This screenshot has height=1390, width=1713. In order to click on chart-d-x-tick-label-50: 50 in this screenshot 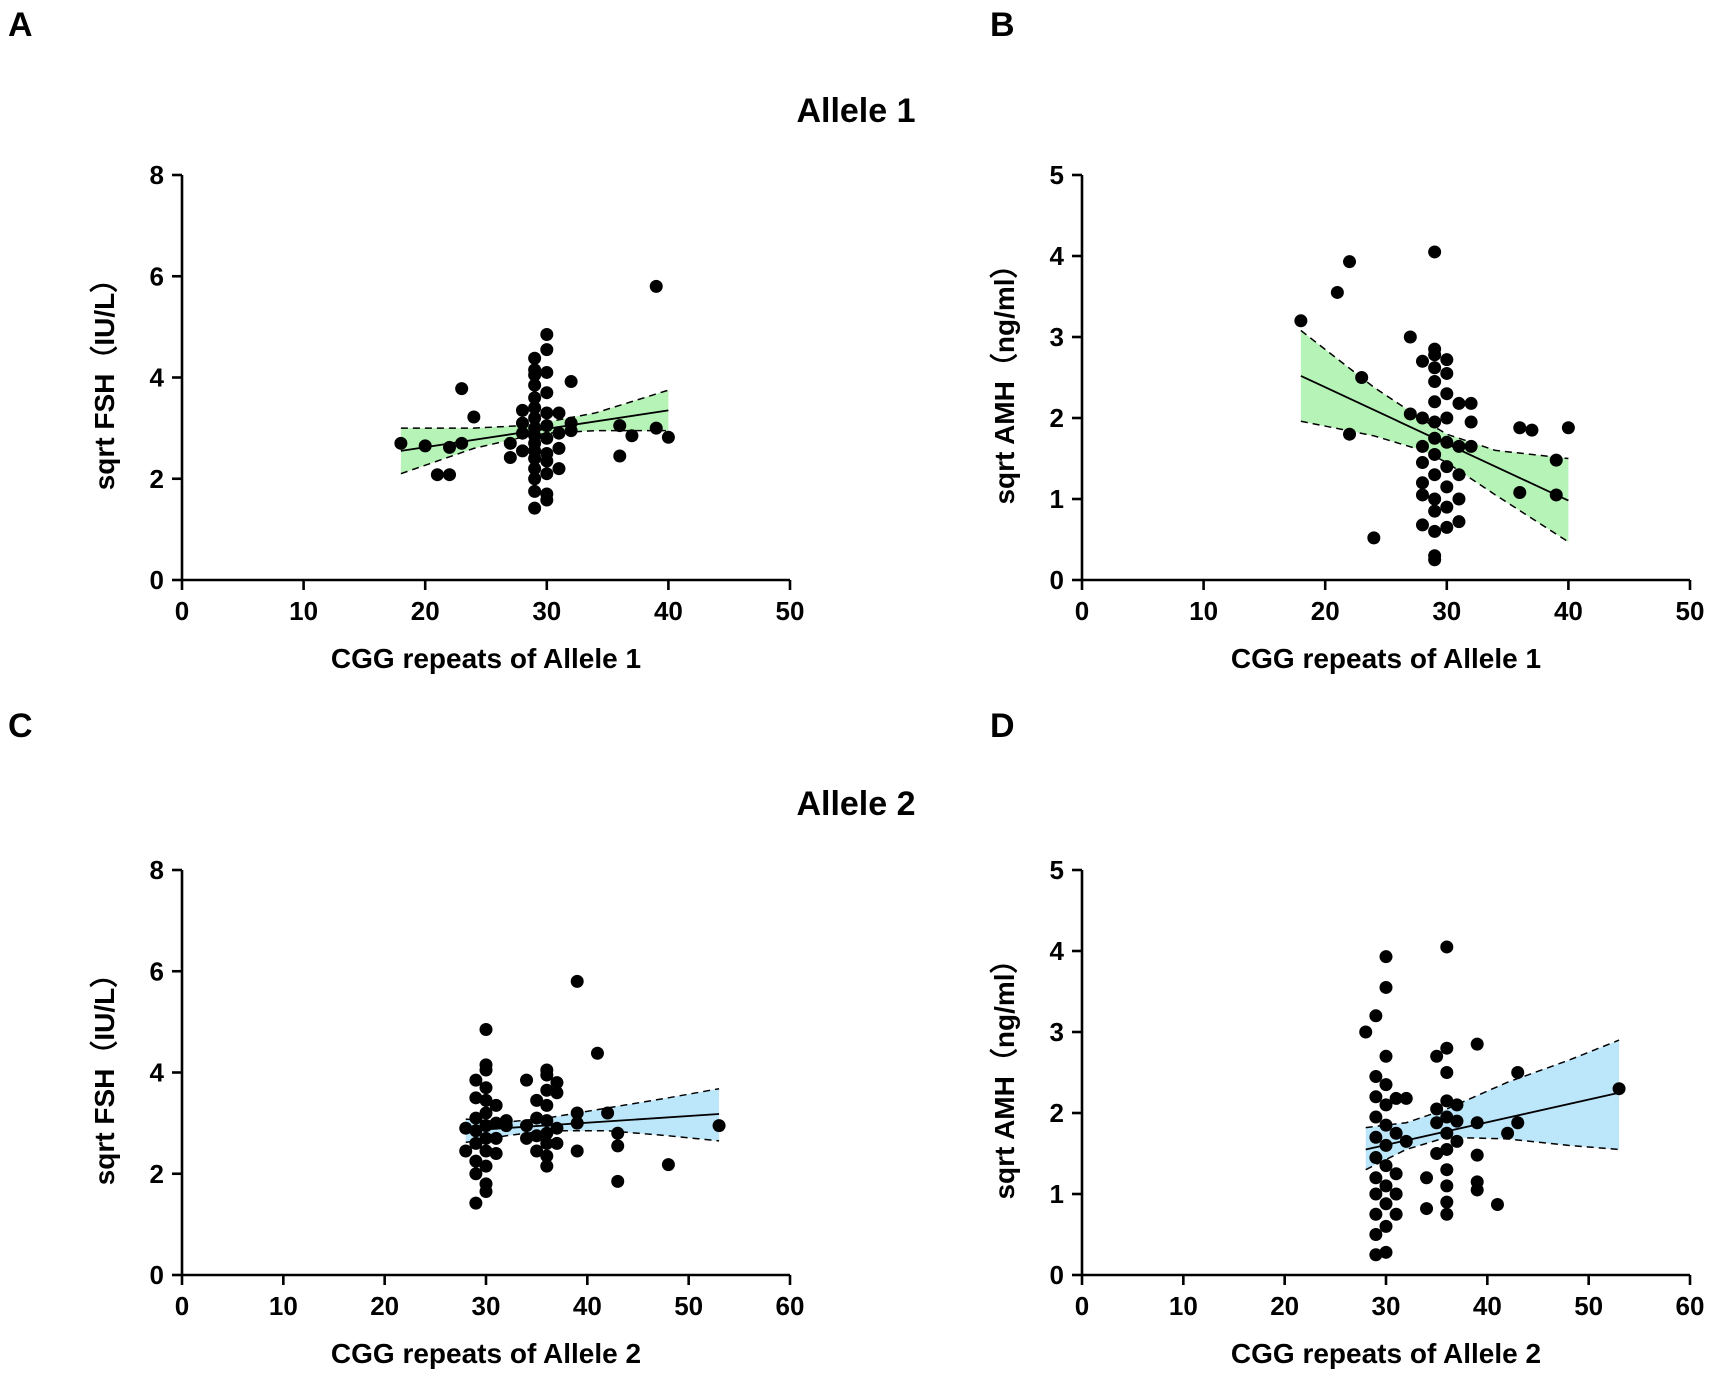, I will do `click(1588, 1306)`.